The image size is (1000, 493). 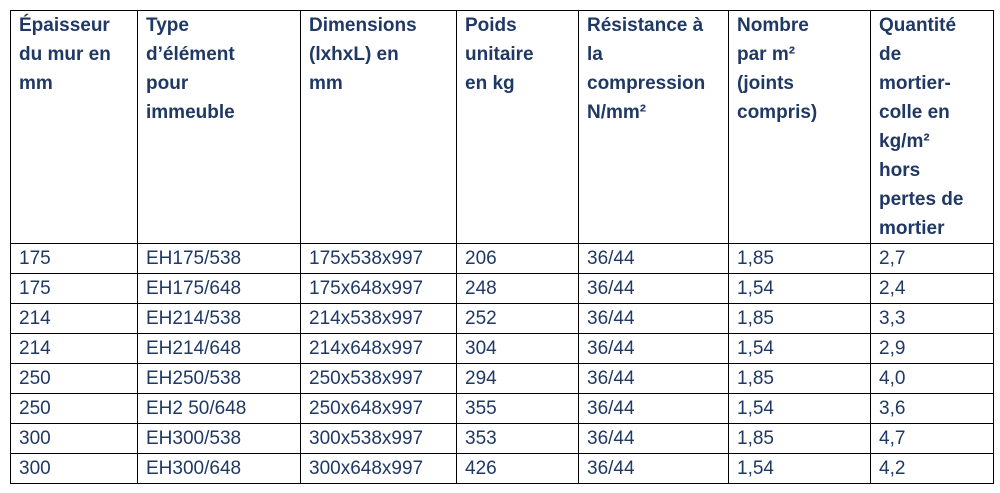 I want to click on header-line: (joints, so click(x=765, y=83).